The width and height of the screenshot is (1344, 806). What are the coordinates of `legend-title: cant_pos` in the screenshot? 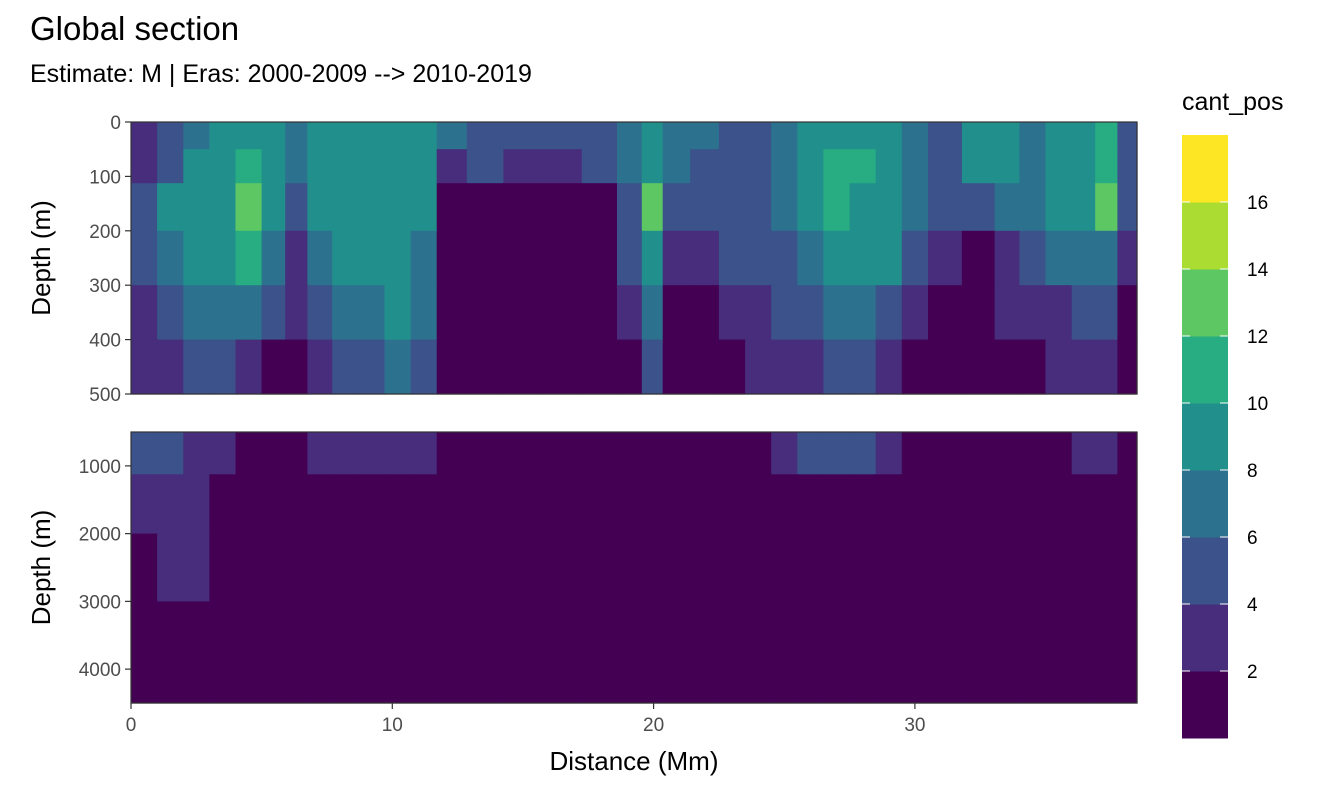 It's located at (1232, 102).